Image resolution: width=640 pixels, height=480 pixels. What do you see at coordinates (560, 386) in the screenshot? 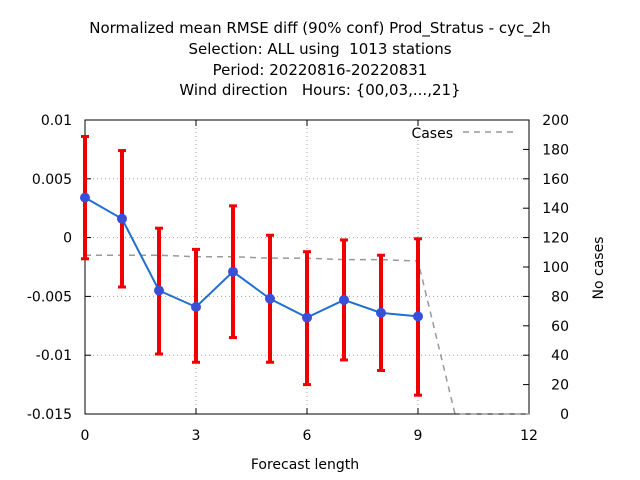
I see `y2-tick-label: 20` at bounding box center [560, 386].